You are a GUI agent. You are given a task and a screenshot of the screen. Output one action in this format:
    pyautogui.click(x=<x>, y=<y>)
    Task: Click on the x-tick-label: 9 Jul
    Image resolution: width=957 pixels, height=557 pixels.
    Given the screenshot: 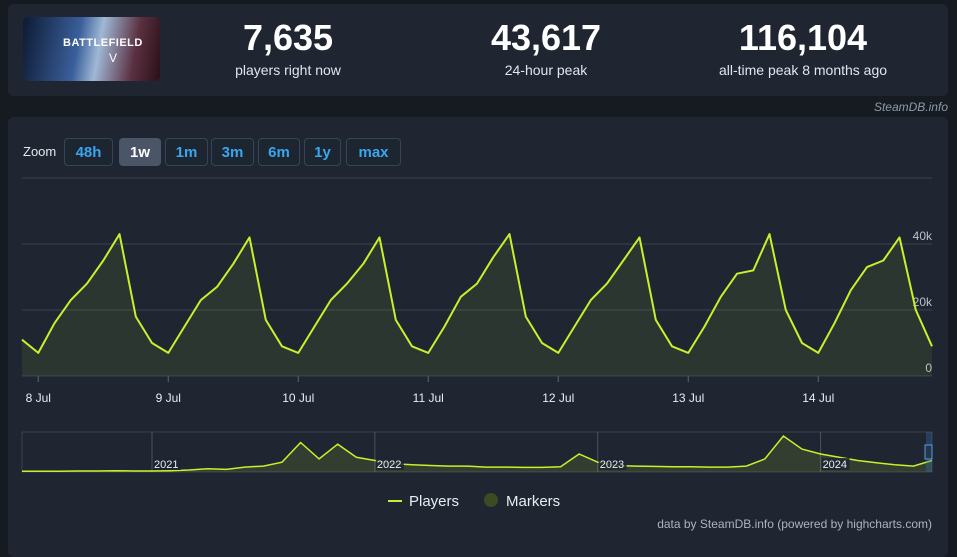 What is the action you would take?
    pyautogui.click(x=168, y=398)
    